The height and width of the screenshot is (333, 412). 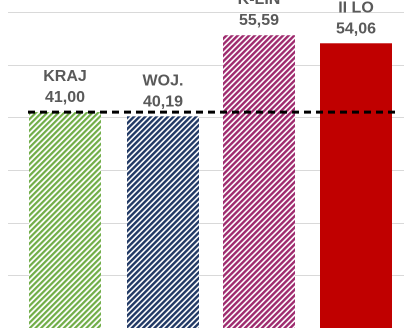 I want to click on category-label: WOJ., so click(x=163, y=80).